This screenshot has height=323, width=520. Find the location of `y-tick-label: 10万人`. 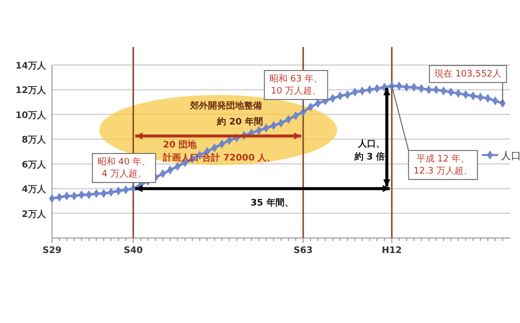

y-tick-label: 10万人 is located at coordinates (31, 115).